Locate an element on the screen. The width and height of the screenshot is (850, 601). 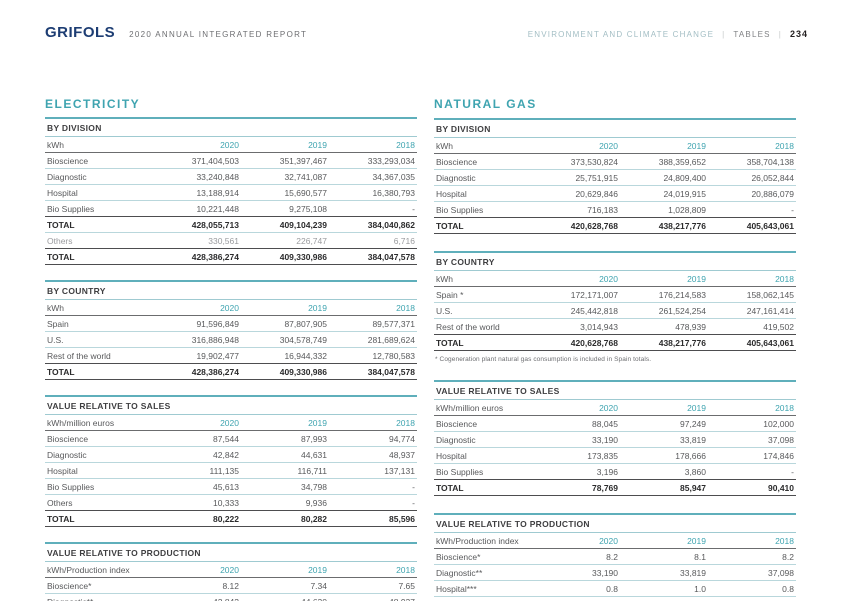
cell-value: 16,380,793 is located at coordinates (373, 192).